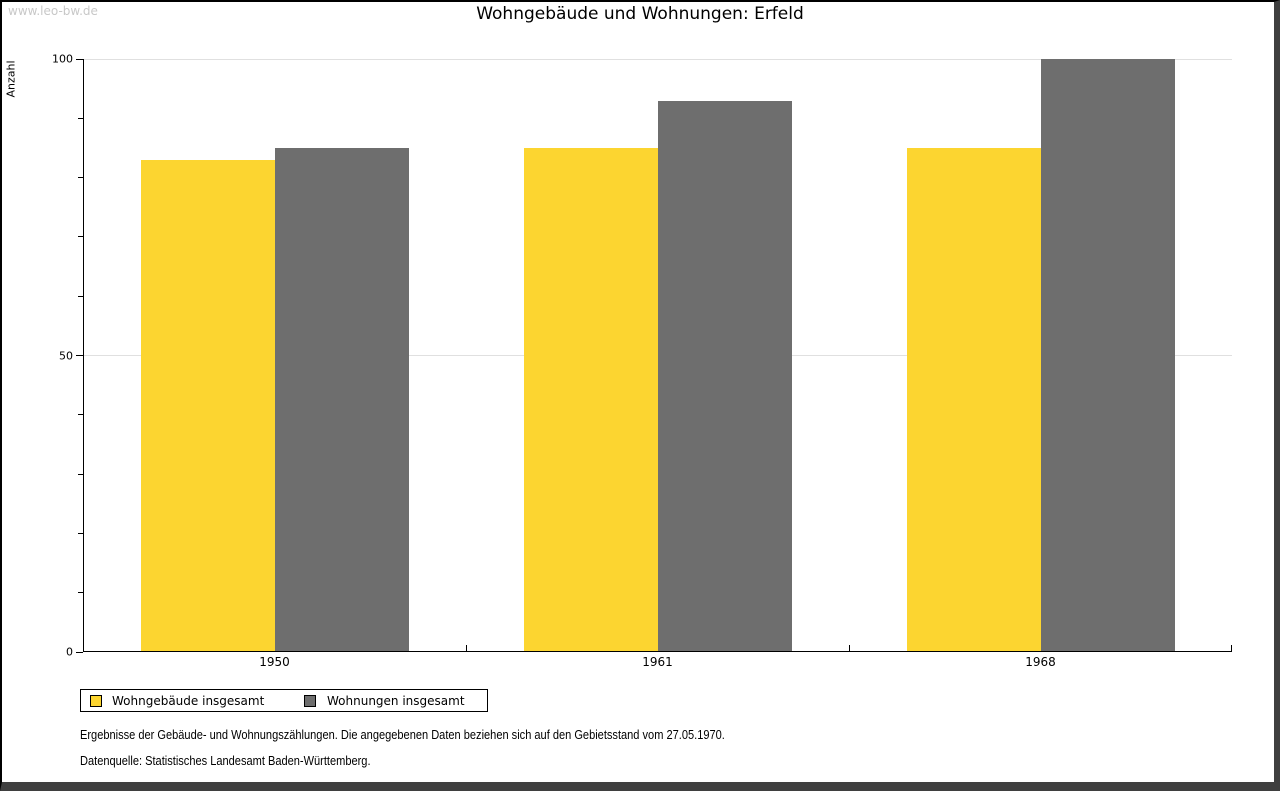 Image resolution: width=1280 pixels, height=791 pixels. I want to click on bar-wohnungen-insgesamt-1961, so click(724, 375).